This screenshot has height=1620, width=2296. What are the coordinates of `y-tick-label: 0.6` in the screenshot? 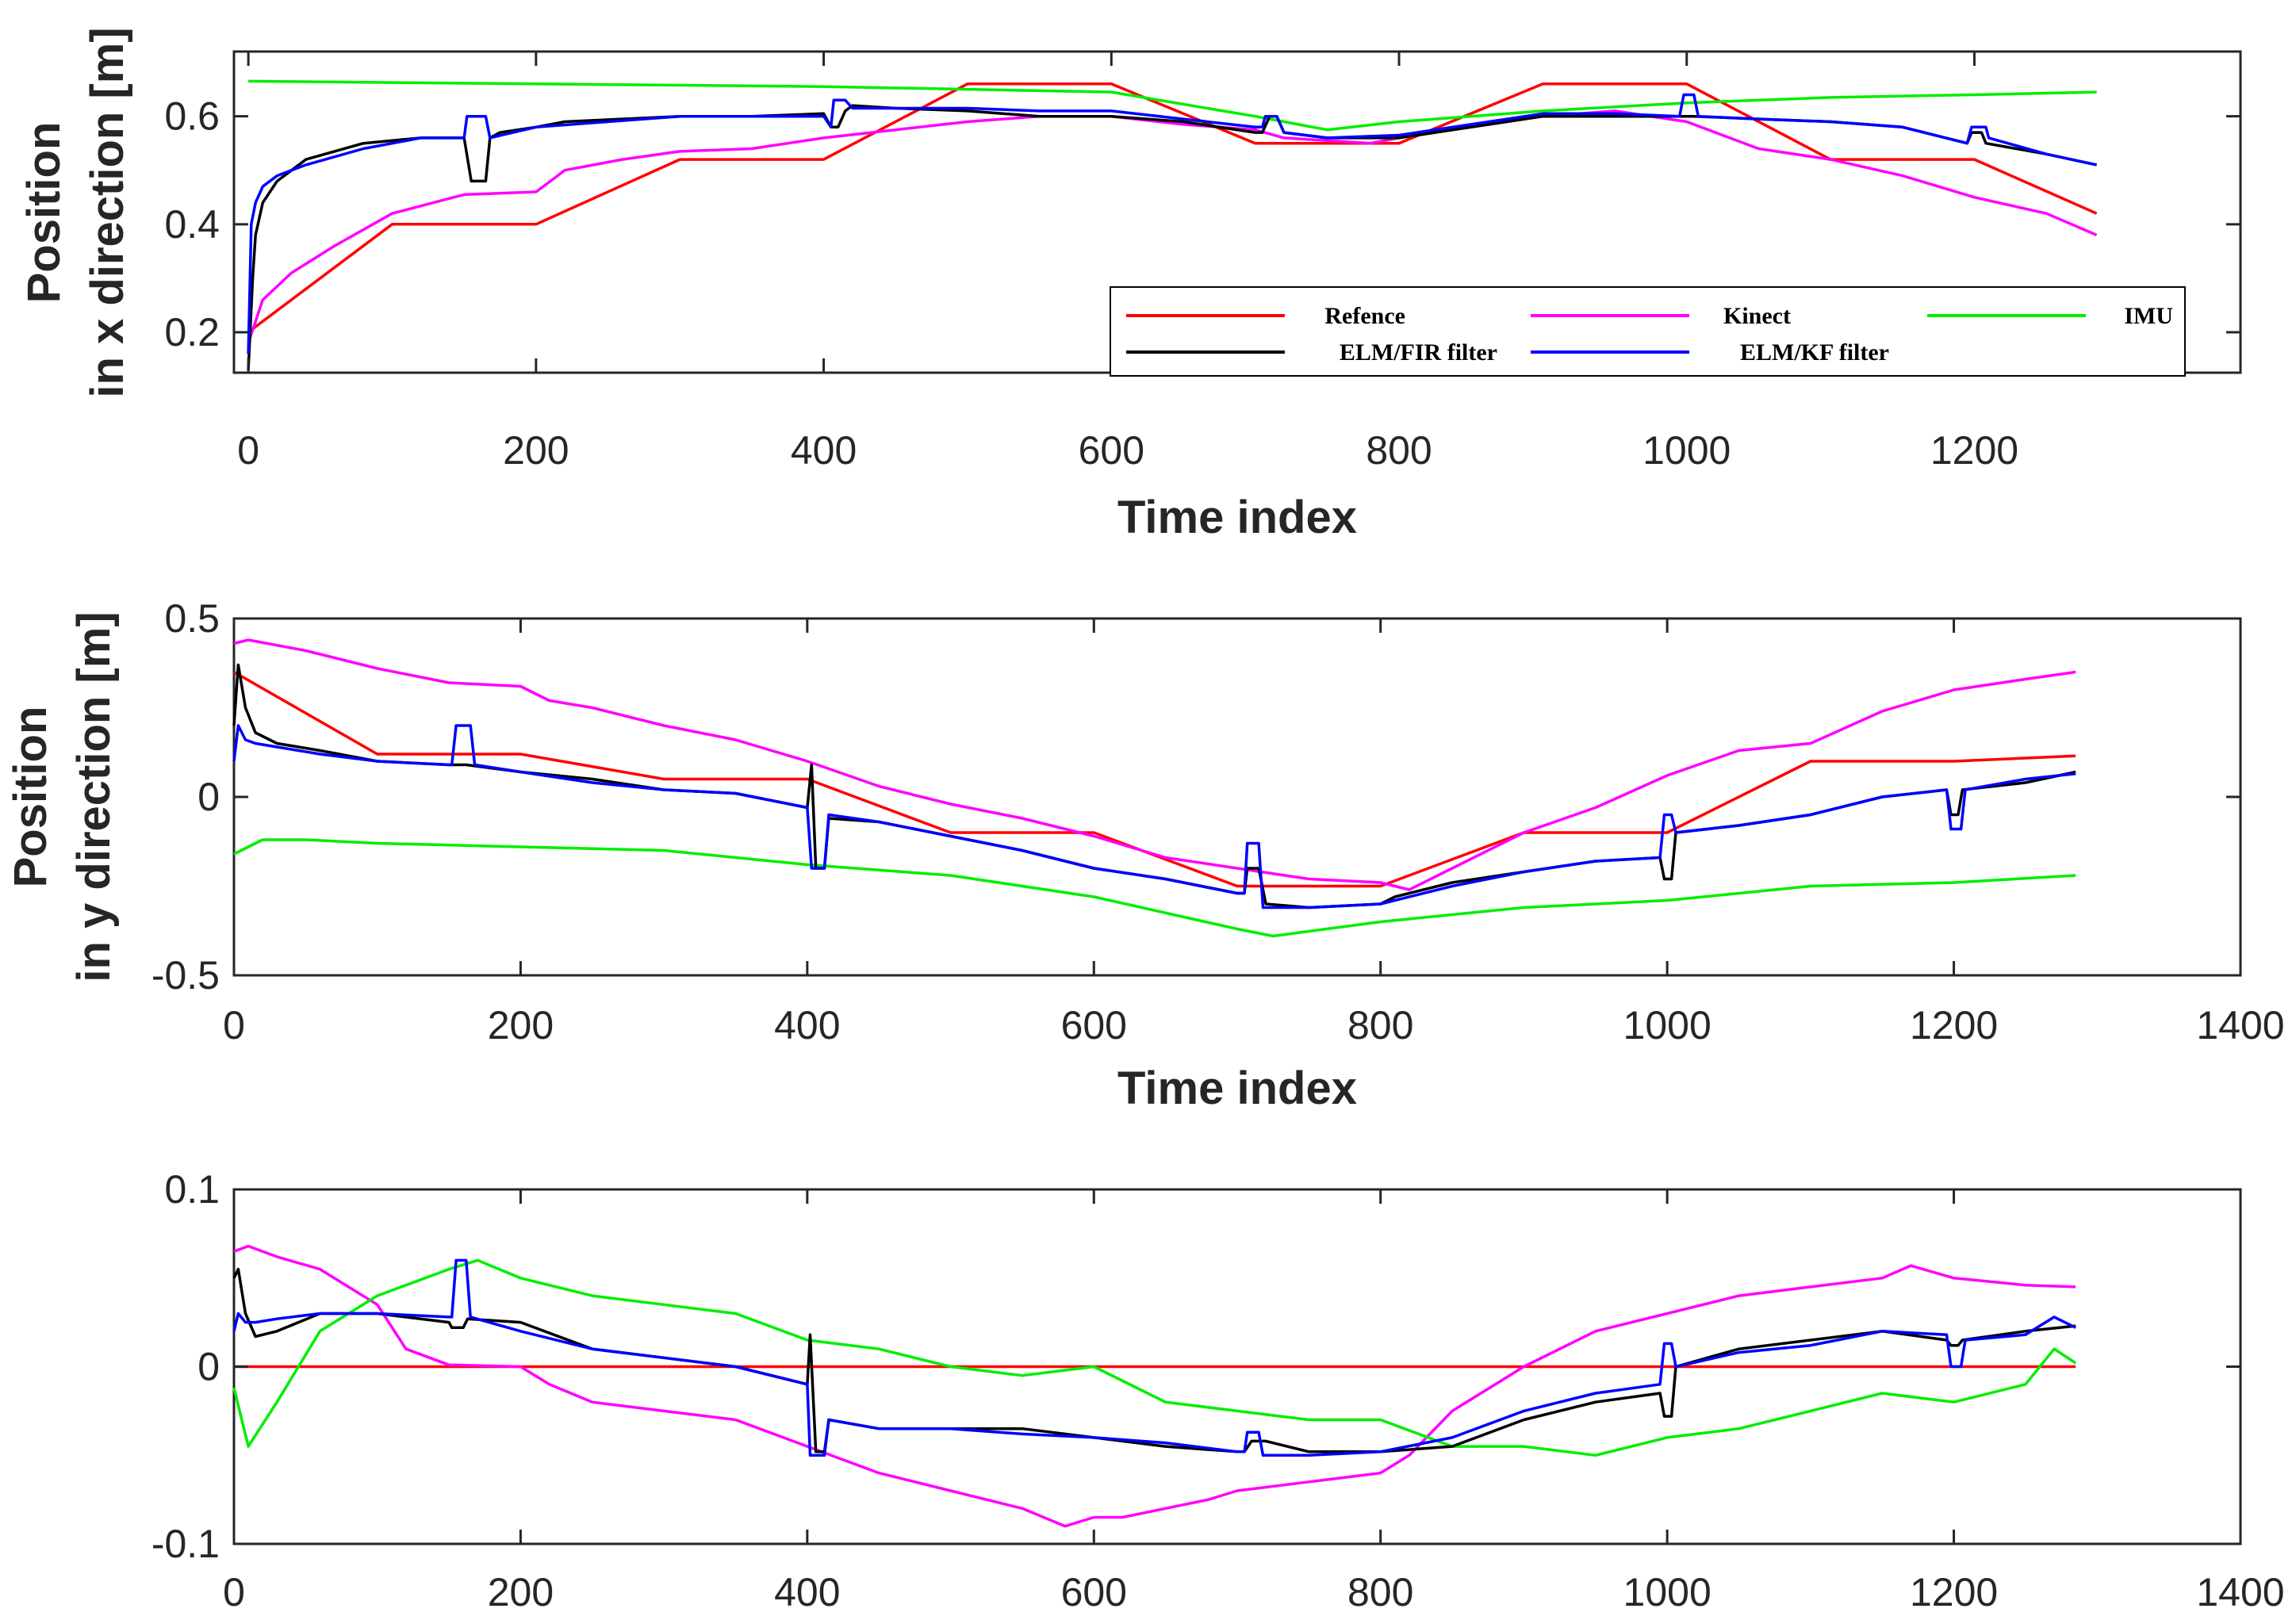 It's located at (192, 116).